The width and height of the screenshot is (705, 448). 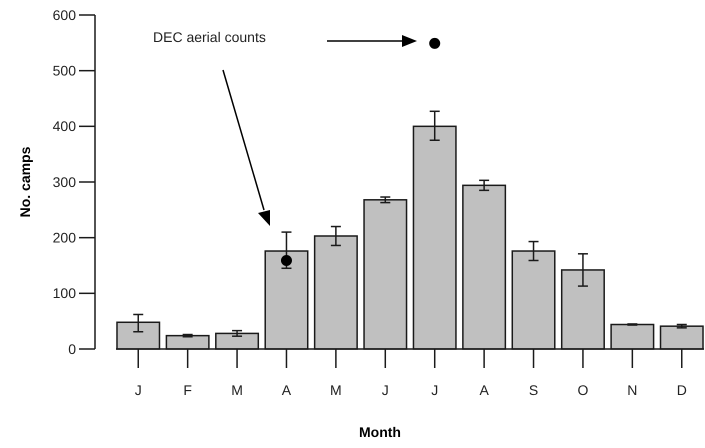 What do you see at coordinates (64, 70) in the screenshot?
I see `y-tick-label: 500` at bounding box center [64, 70].